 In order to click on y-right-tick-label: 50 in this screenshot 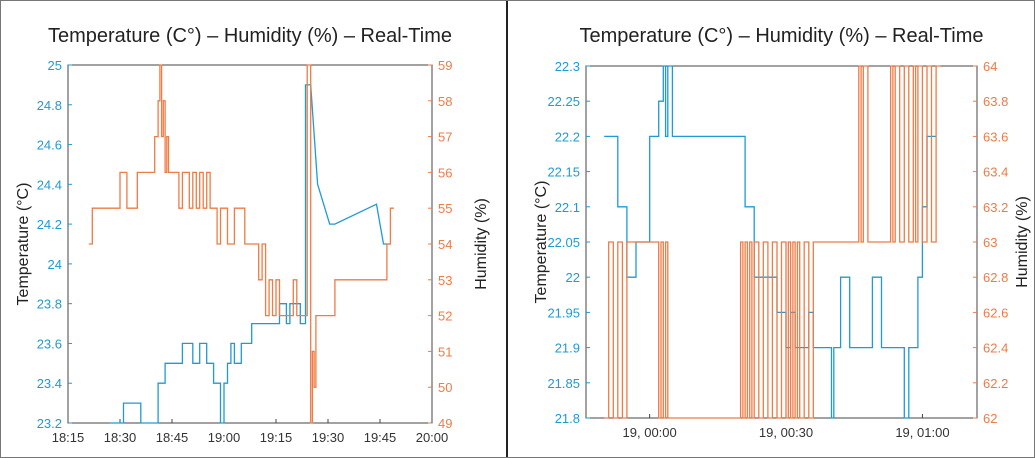, I will do `click(445, 387)`.